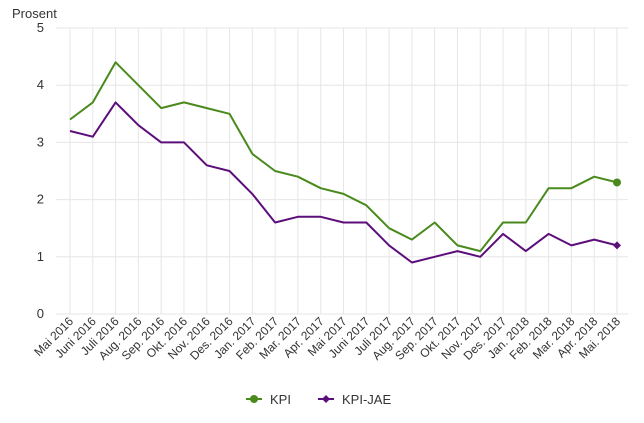 This screenshot has height=423, width=644. What do you see at coordinates (268, 399) in the screenshot?
I see `legend-item: KPI` at bounding box center [268, 399].